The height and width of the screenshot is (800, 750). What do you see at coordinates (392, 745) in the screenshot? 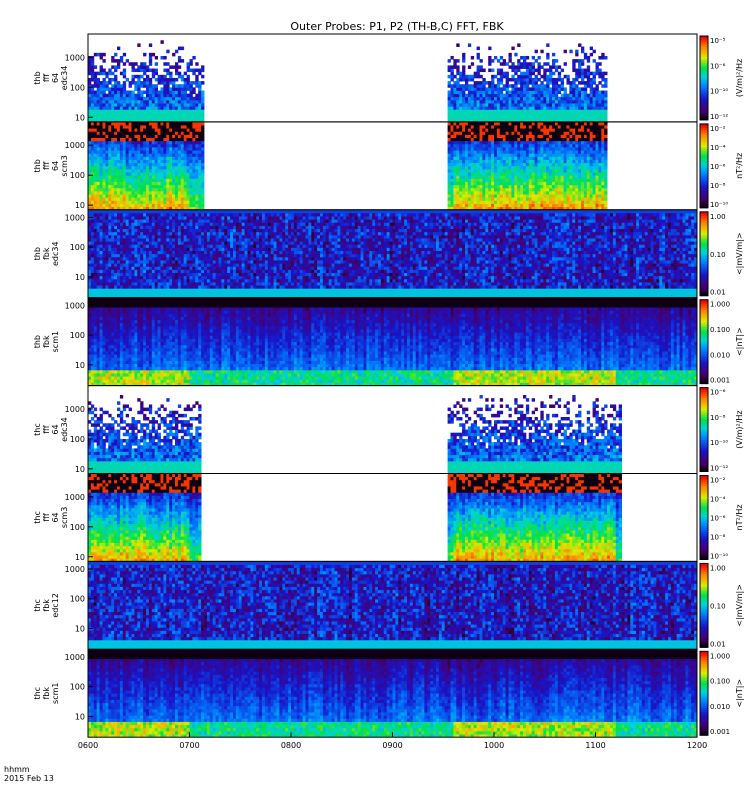
I see `x-tick-label: 0900` at bounding box center [392, 745].